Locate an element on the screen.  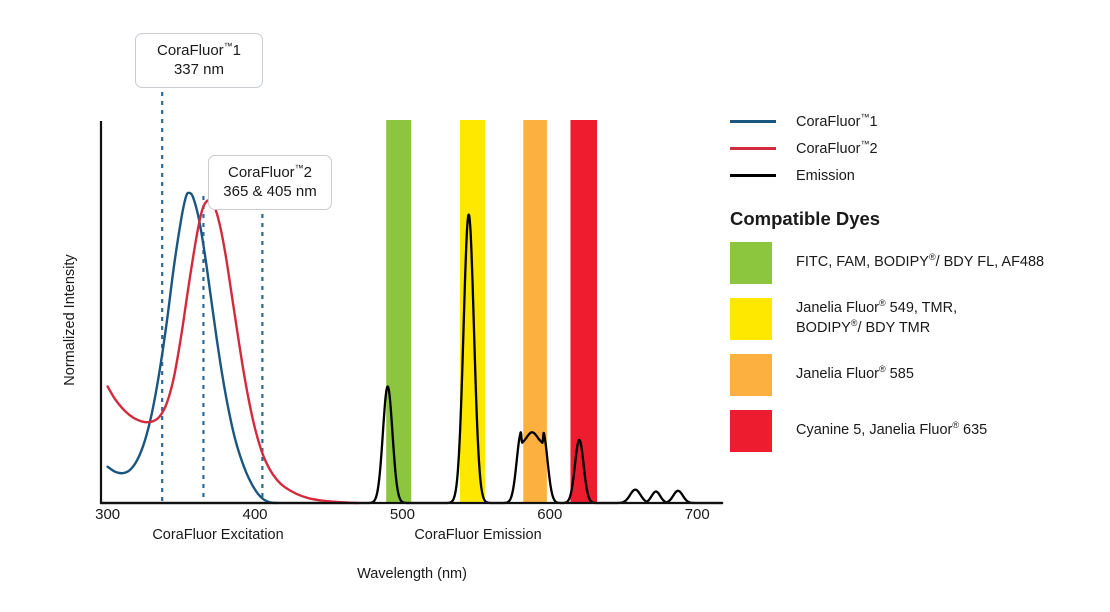
y-axis-title: Normalized Intensity is located at coordinates (70, 320).